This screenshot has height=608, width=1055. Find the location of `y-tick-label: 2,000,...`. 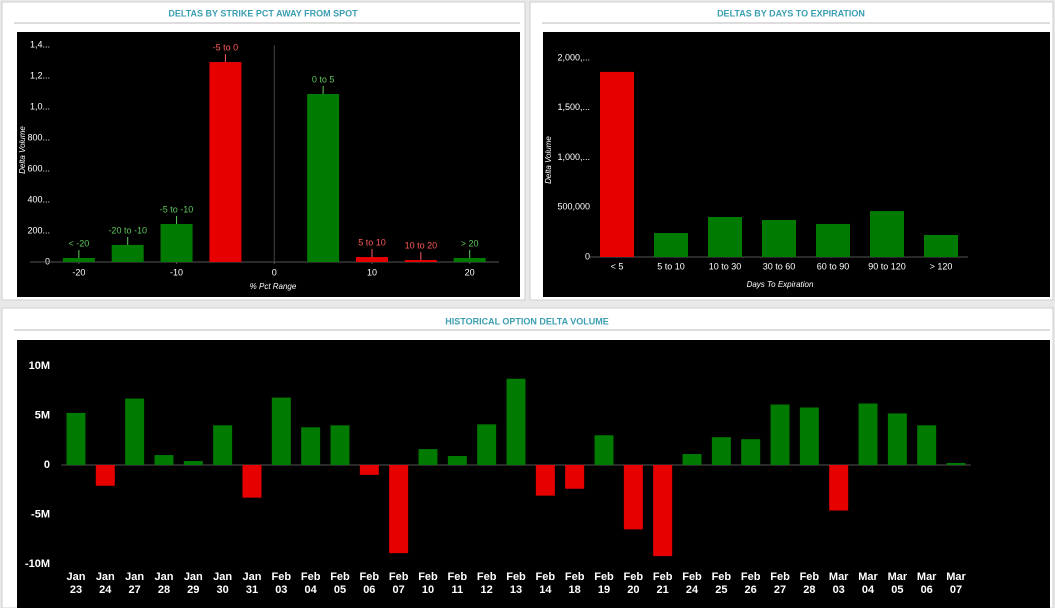

y-tick-label: 2,000,... is located at coordinates (573, 57).